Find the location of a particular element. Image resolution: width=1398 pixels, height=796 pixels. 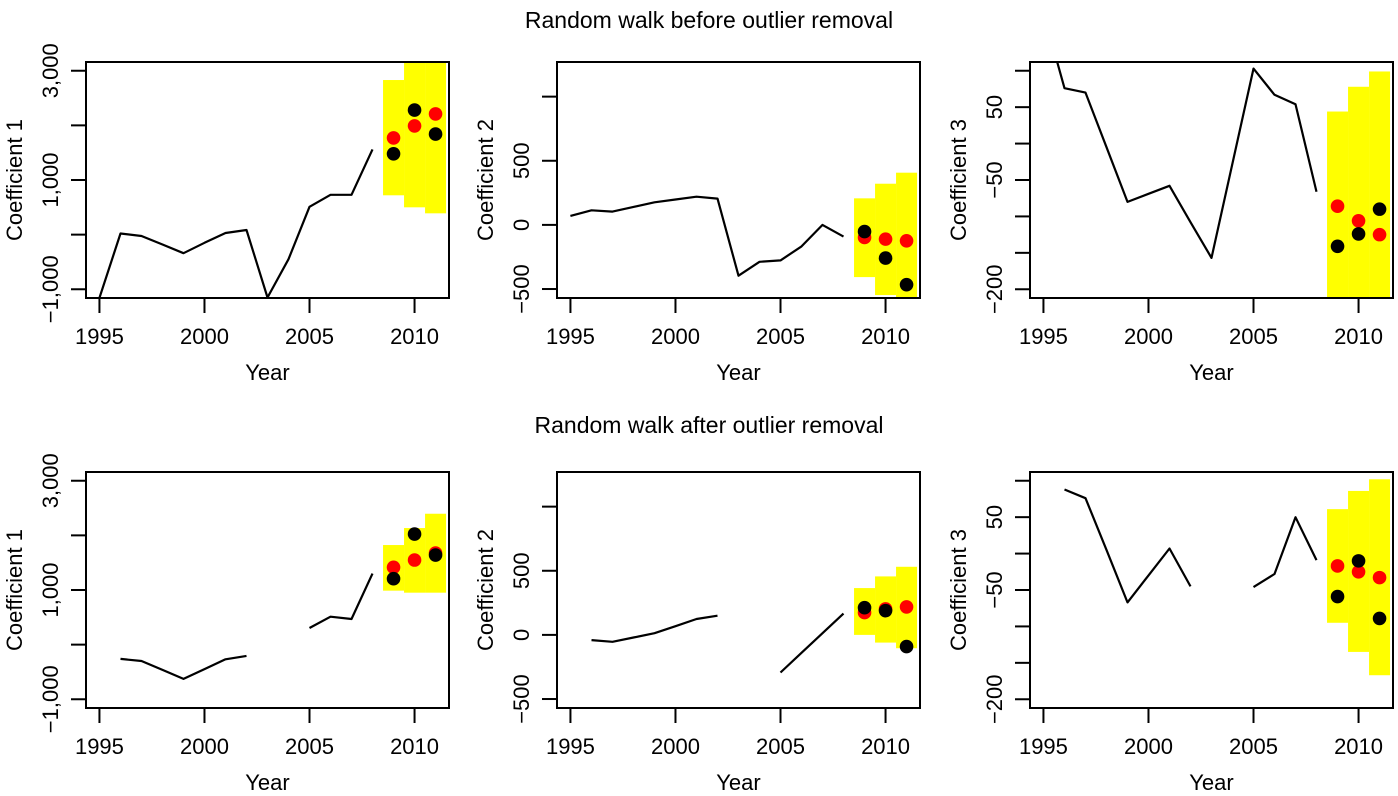

y-tick-label: 50 is located at coordinates (994, 517).